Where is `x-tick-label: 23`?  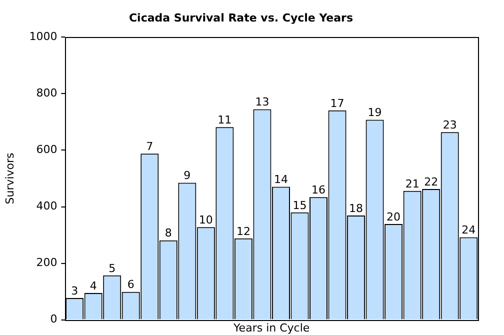
x-tick-label: 23 is located at coordinates (449, 125).